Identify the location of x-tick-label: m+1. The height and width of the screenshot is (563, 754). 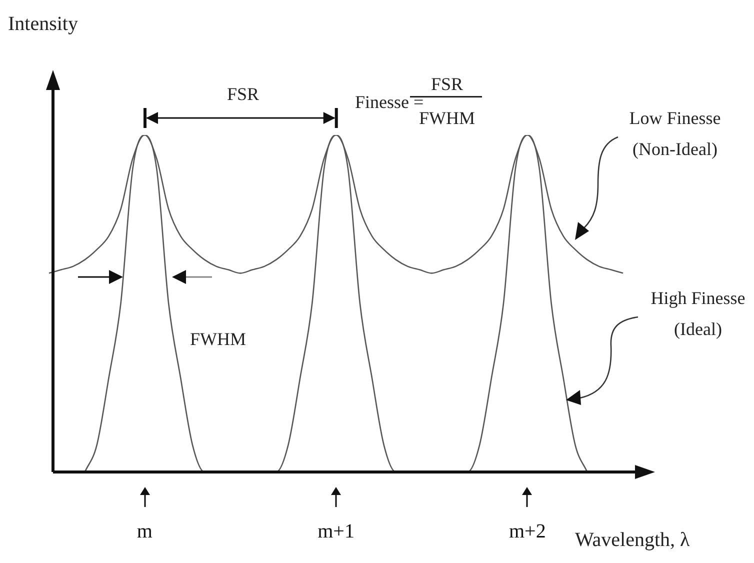
(336, 531).